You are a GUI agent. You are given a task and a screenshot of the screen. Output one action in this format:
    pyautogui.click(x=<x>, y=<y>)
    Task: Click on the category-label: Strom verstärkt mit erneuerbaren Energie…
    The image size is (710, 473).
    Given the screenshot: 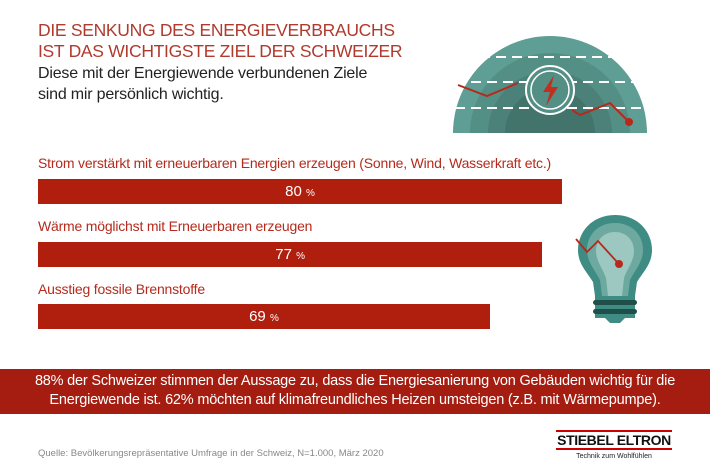 What is the action you would take?
    pyautogui.click(x=294, y=163)
    